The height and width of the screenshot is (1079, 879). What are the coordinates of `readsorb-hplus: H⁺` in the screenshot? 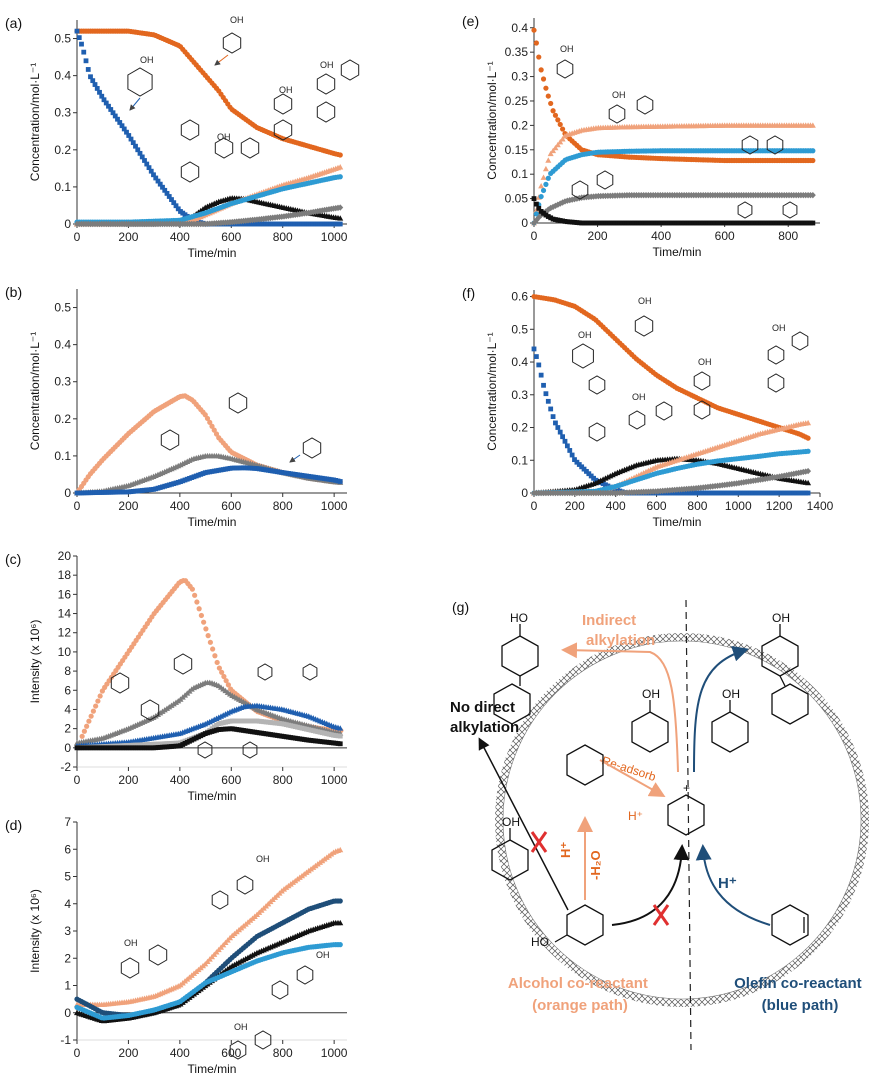 It's located at (635, 816).